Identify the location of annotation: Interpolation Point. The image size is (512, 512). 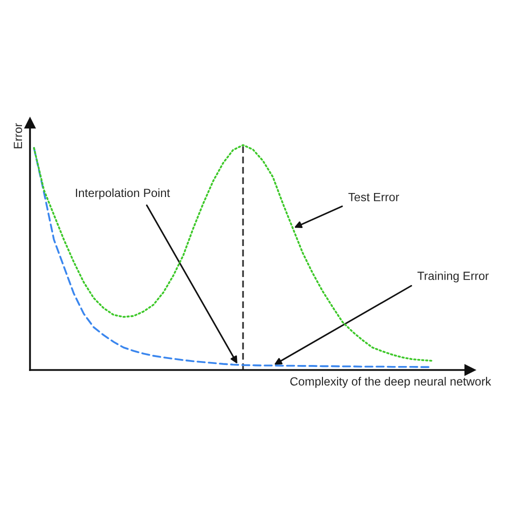
(123, 194).